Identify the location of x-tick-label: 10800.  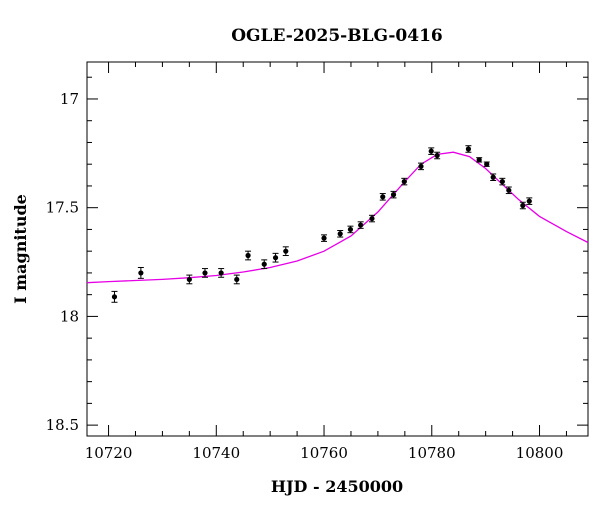
(540, 453).